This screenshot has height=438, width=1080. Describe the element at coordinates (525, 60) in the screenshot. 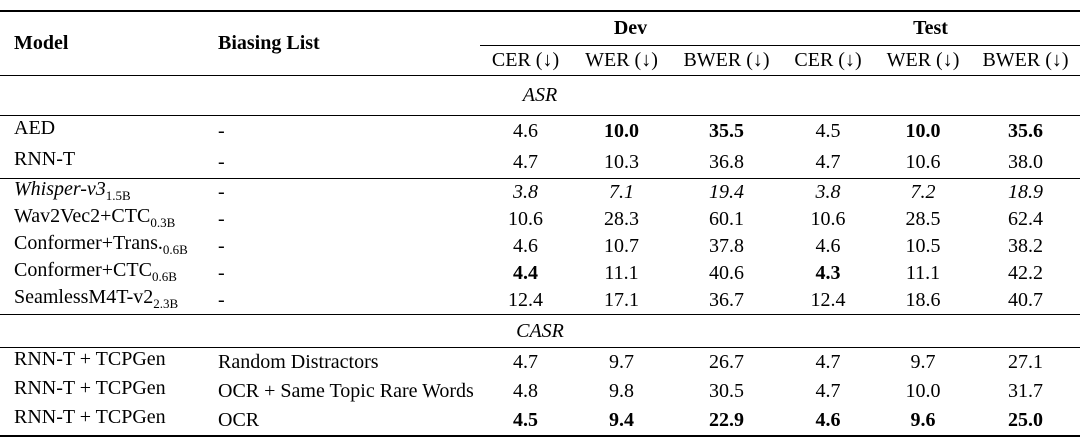

I see `dev-cer-header: CER (↓)` at that location.